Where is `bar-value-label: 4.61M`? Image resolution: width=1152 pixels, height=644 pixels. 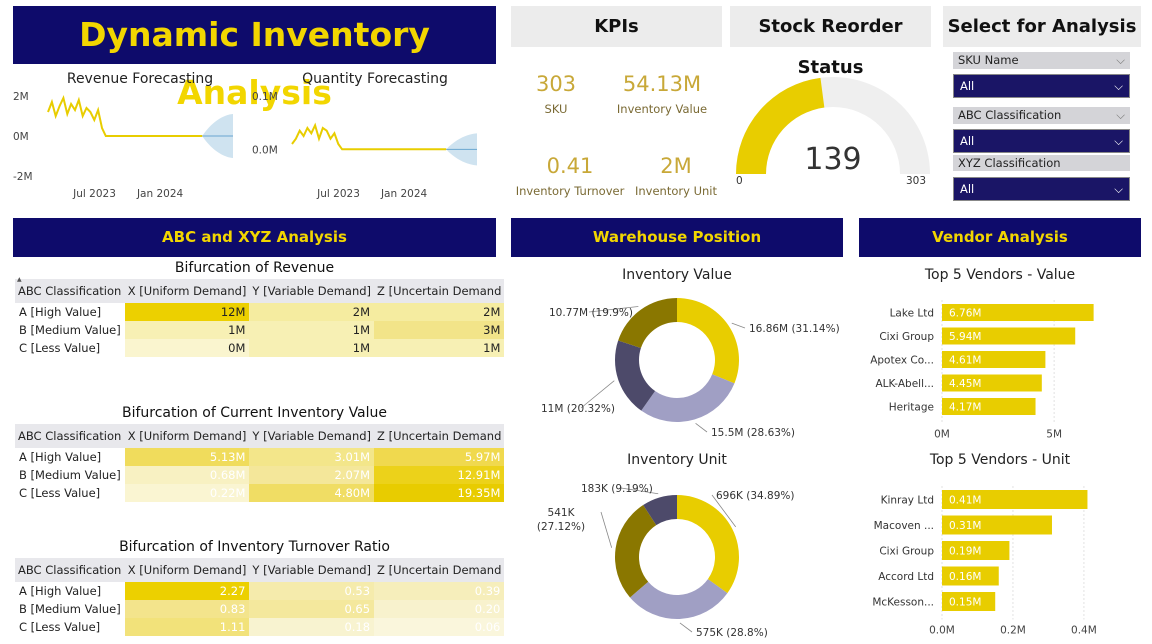
bar-value-label: 4.61M is located at coordinates (965, 361).